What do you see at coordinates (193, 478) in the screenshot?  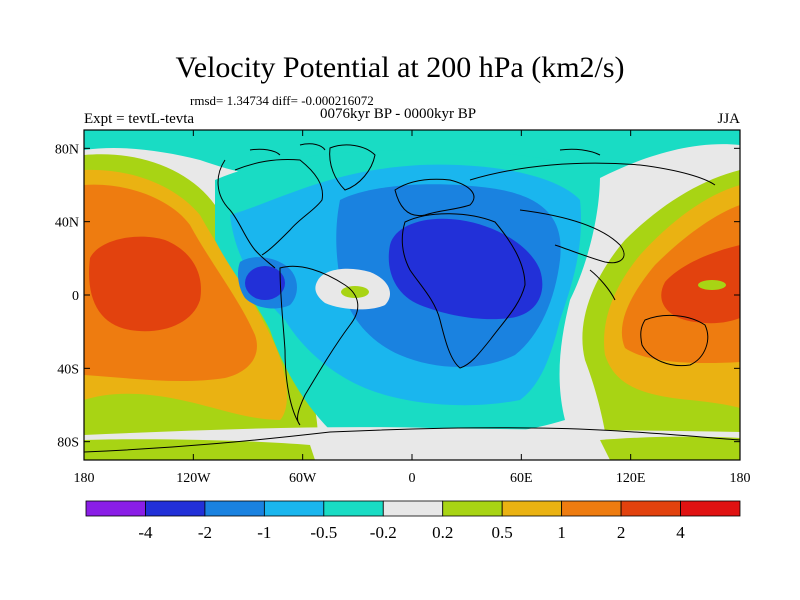 I see `lon-tick-label: 120W` at bounding box center [193, 478].